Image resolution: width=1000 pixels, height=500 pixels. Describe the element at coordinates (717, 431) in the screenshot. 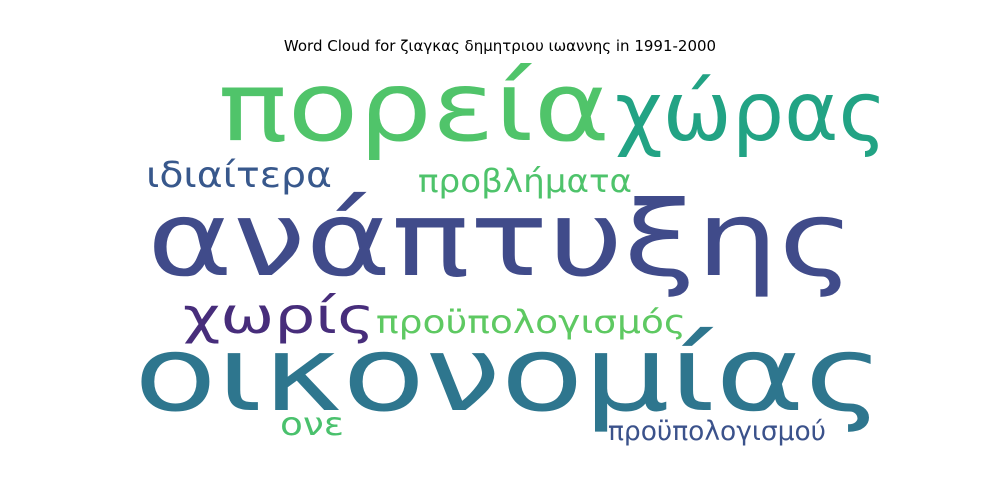

I see `word-9: προϋπολογισμού` at that location.